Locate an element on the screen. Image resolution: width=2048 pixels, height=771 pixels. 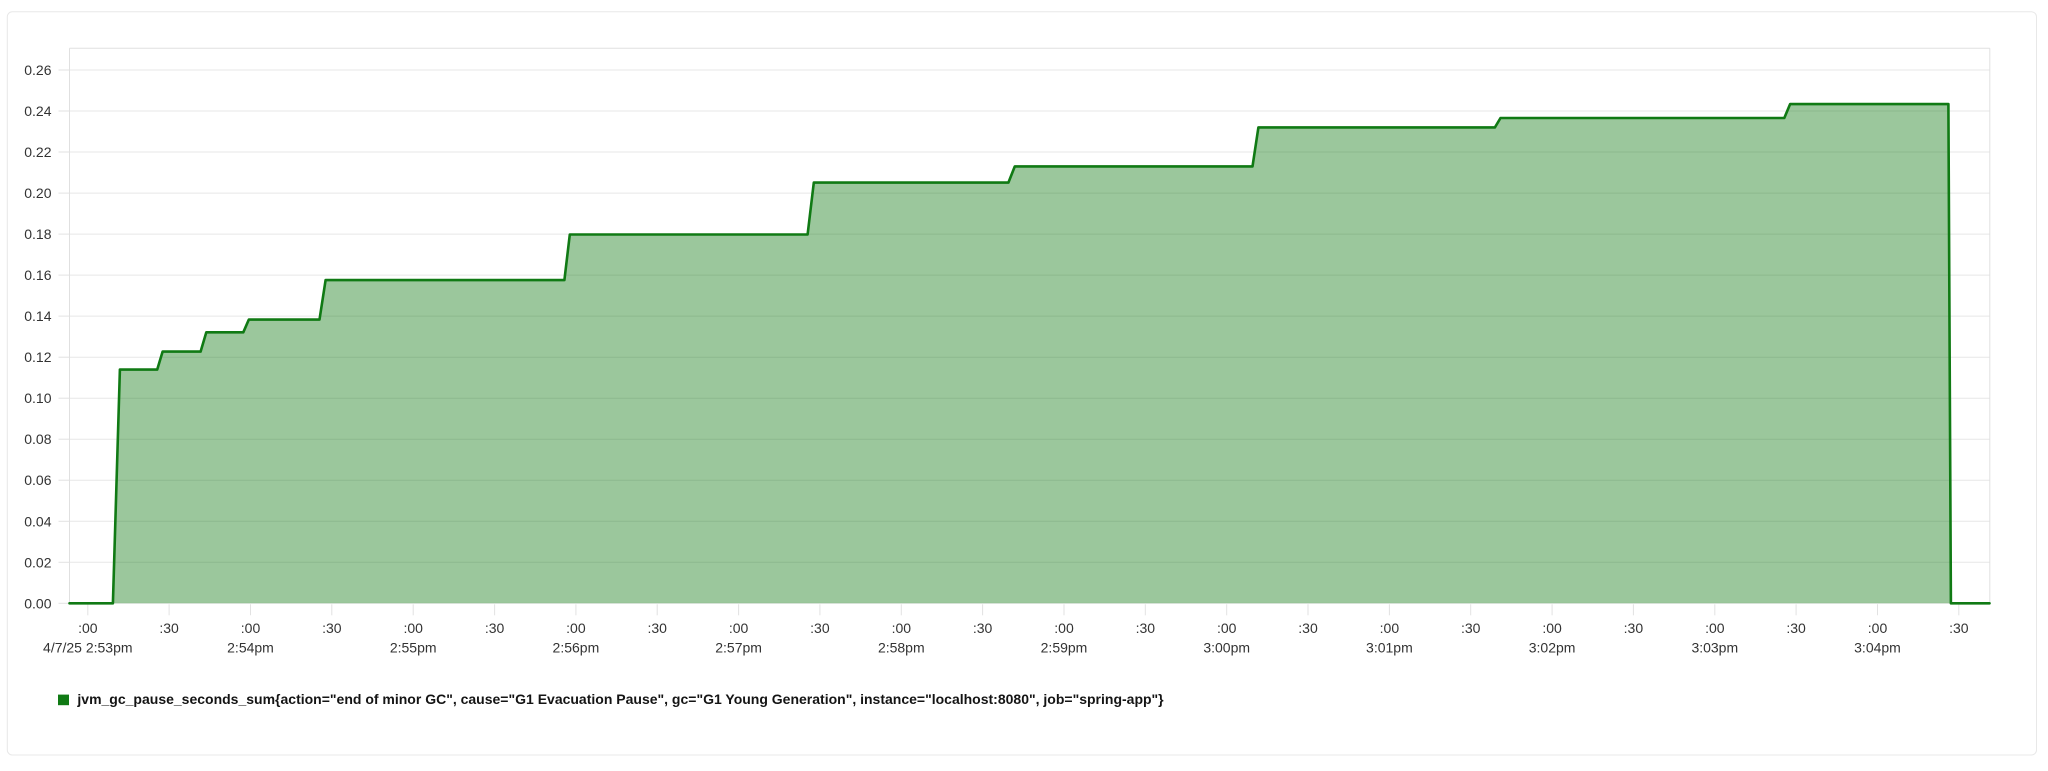
svg-text: 0.26 is located at coordinates (37, 70).